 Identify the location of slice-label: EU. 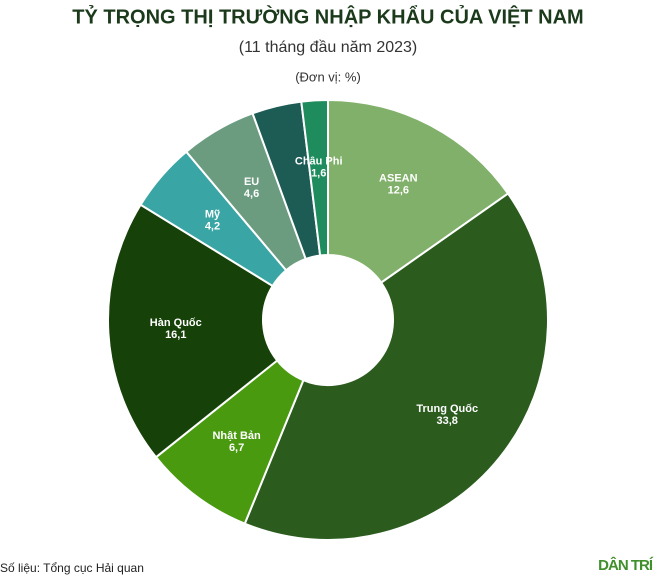
(251, 182).